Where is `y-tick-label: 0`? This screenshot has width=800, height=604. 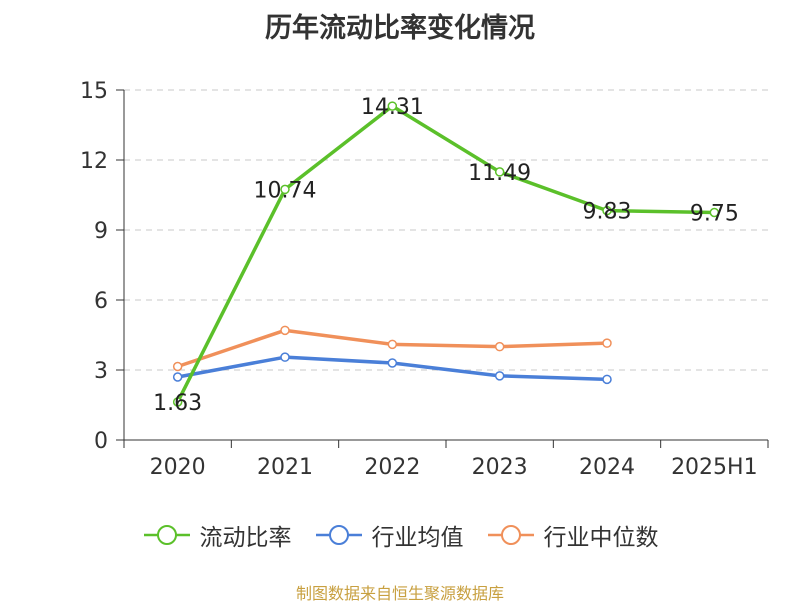
y-tick-label: 0 is located at coordinates (101, 441).